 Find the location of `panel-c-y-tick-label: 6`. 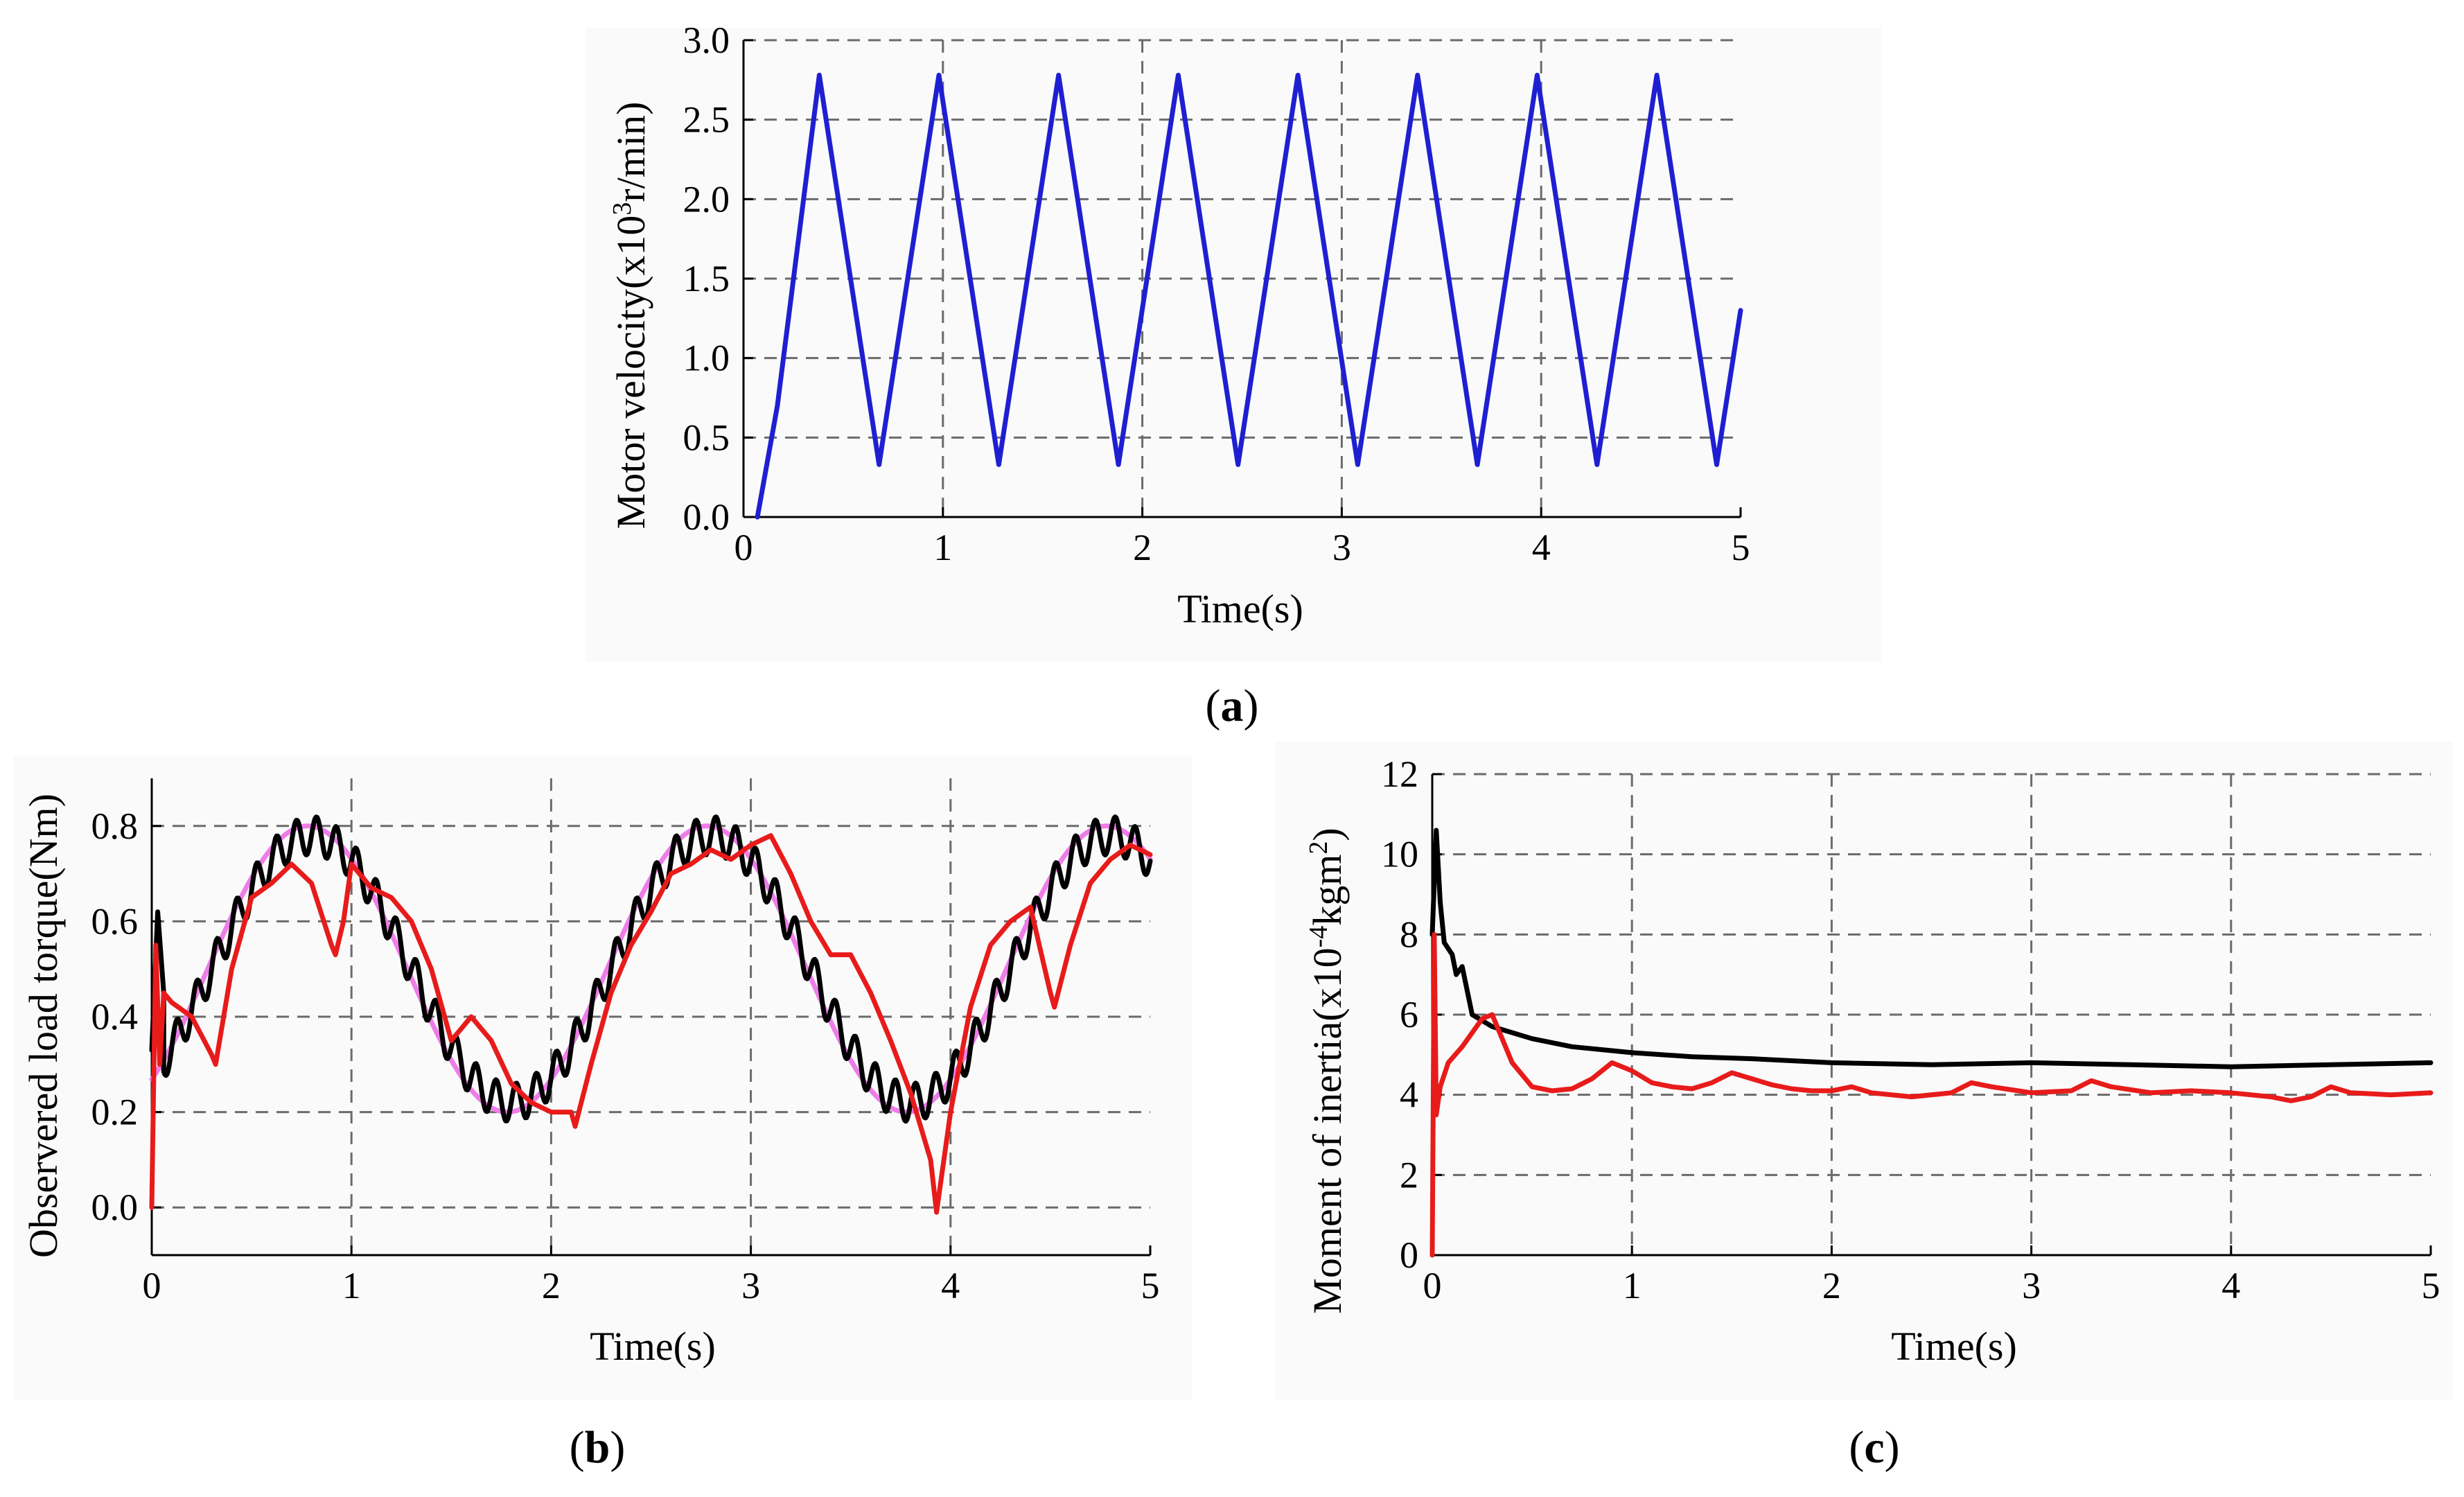

panel-c-y-tick-label: 6 is located at coordinates (1409, 1015).